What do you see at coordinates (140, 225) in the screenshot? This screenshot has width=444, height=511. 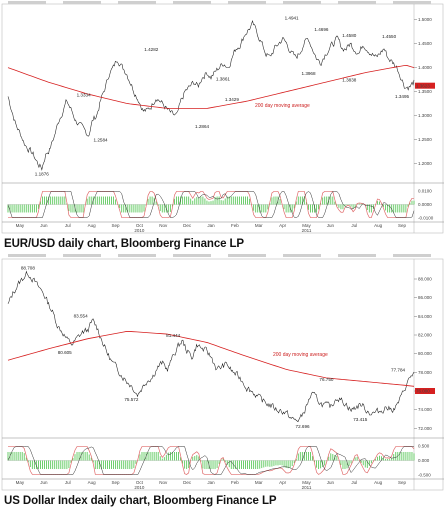 I see `eurusd-xtick-label: Oct` at bounding box center [140, 225].